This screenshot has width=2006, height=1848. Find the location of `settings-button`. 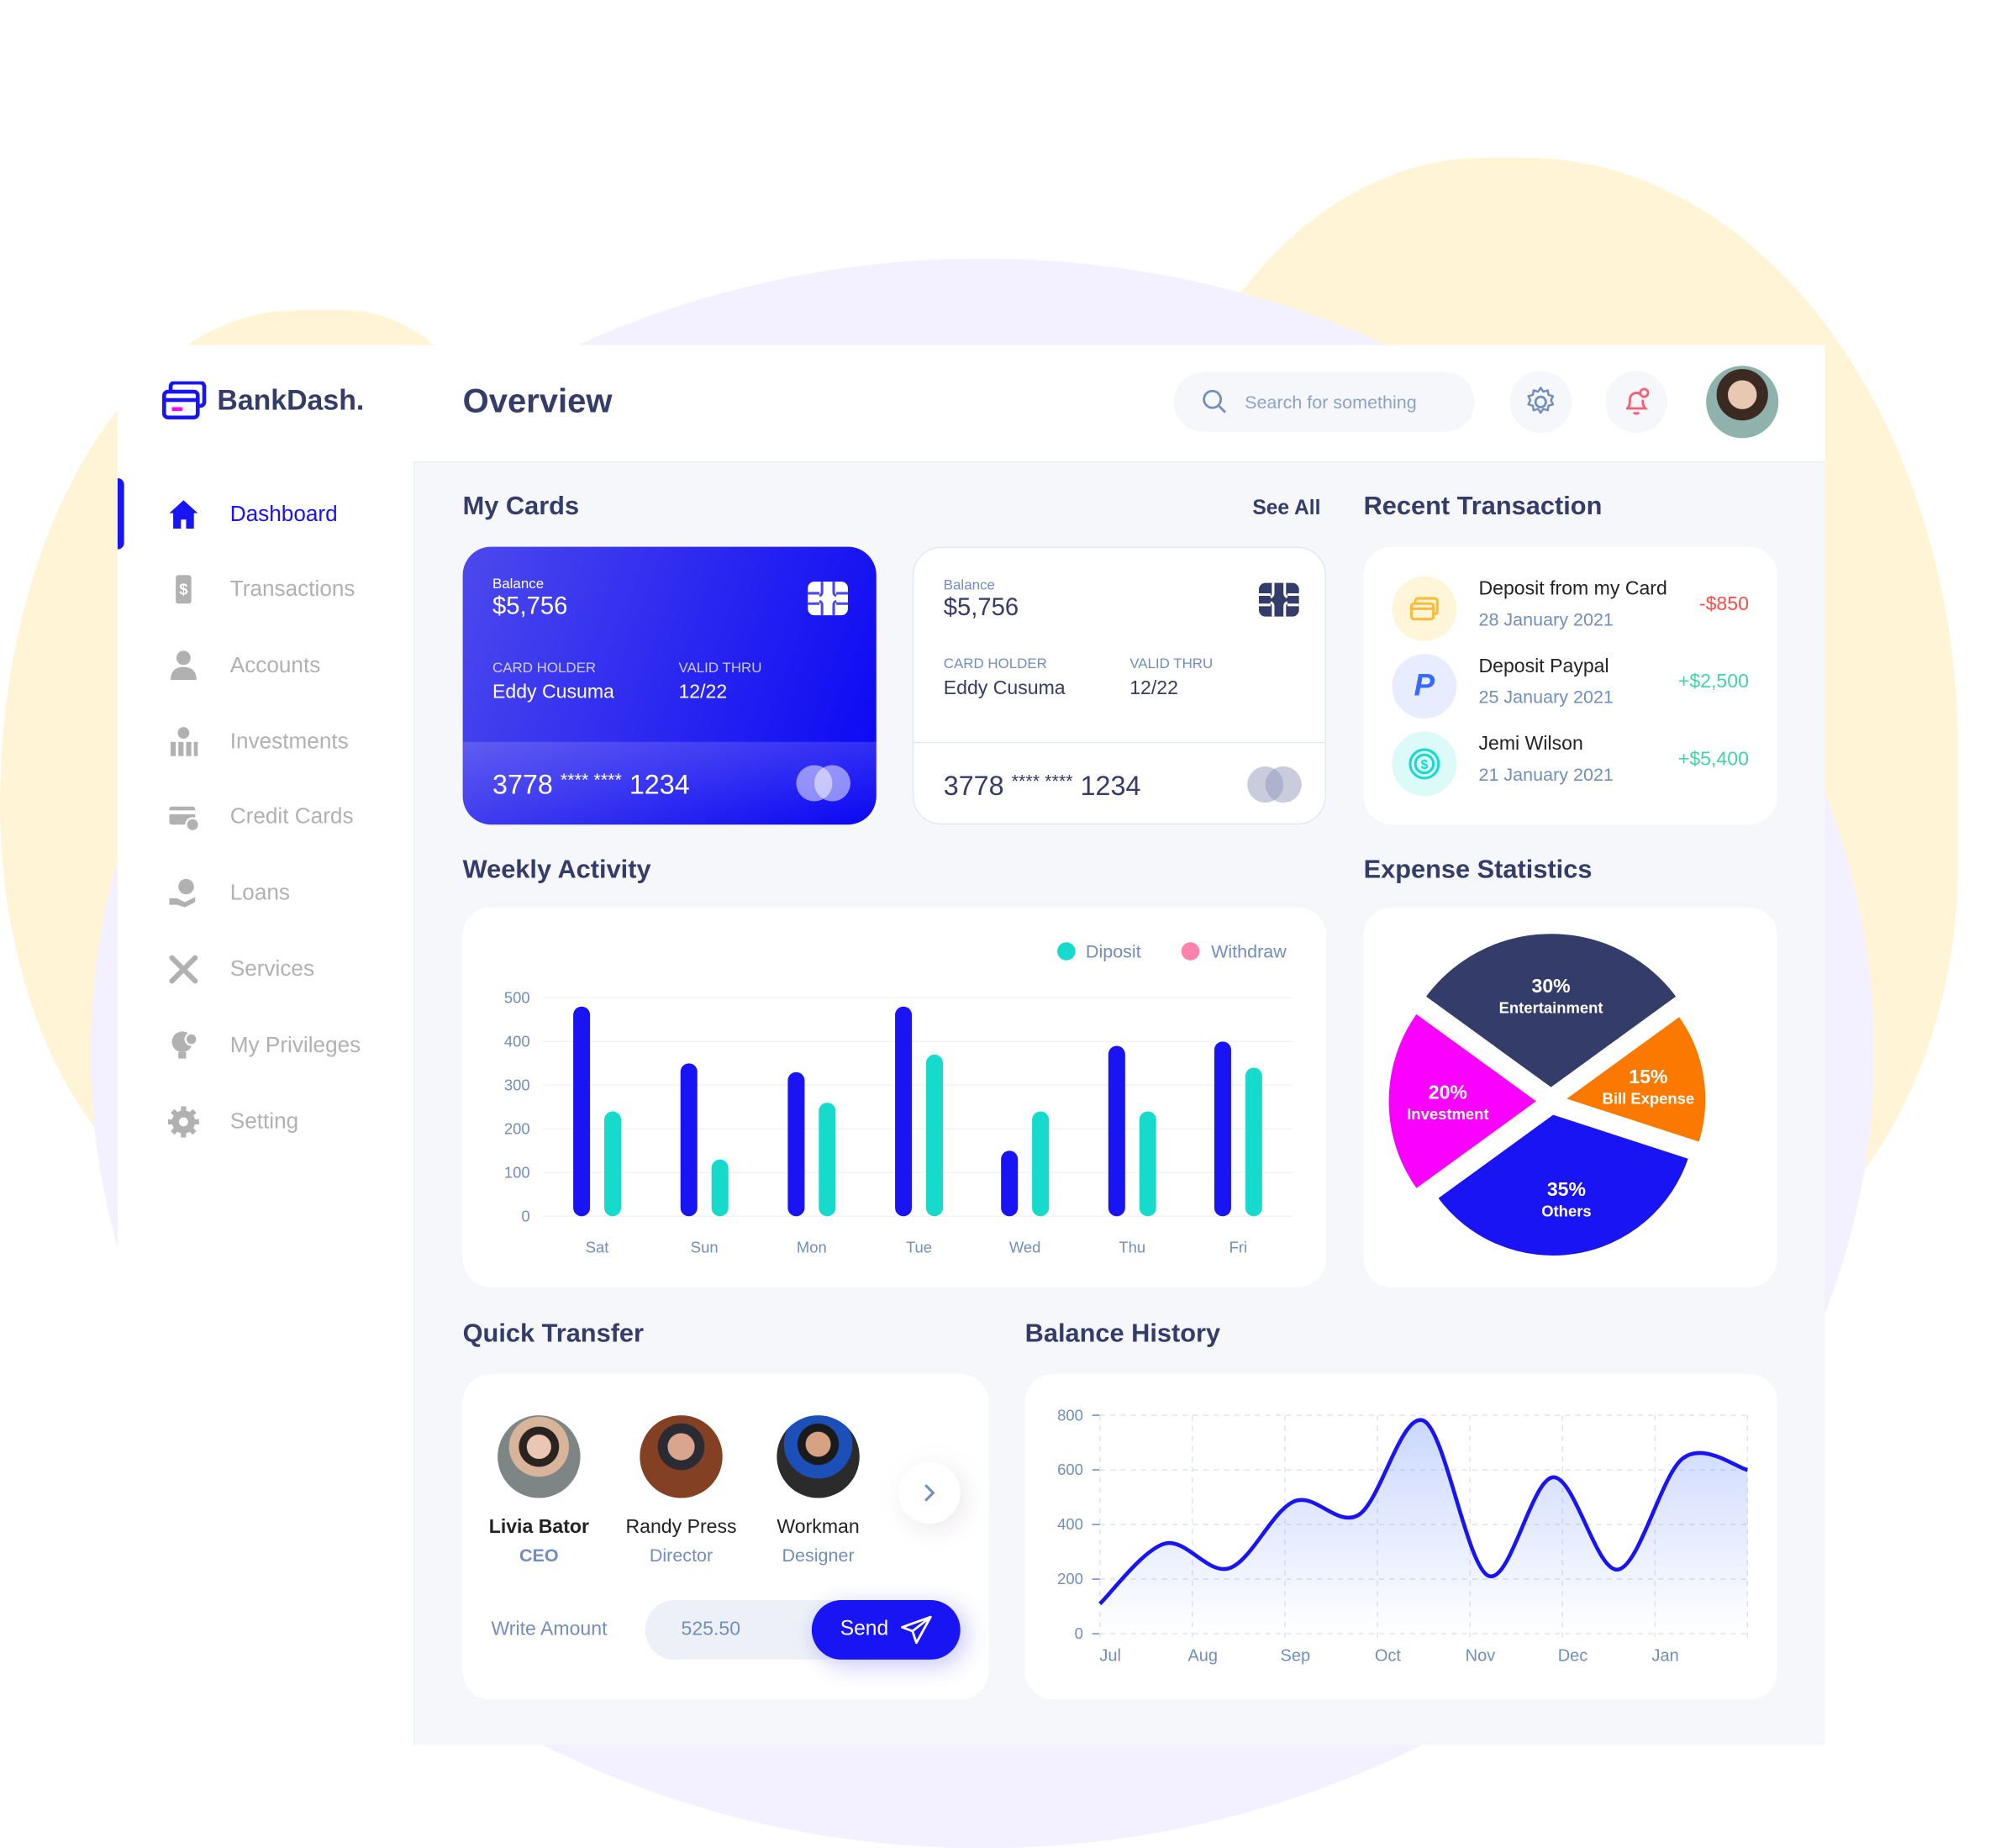

settings-button is located at coordinates (1540, 402).